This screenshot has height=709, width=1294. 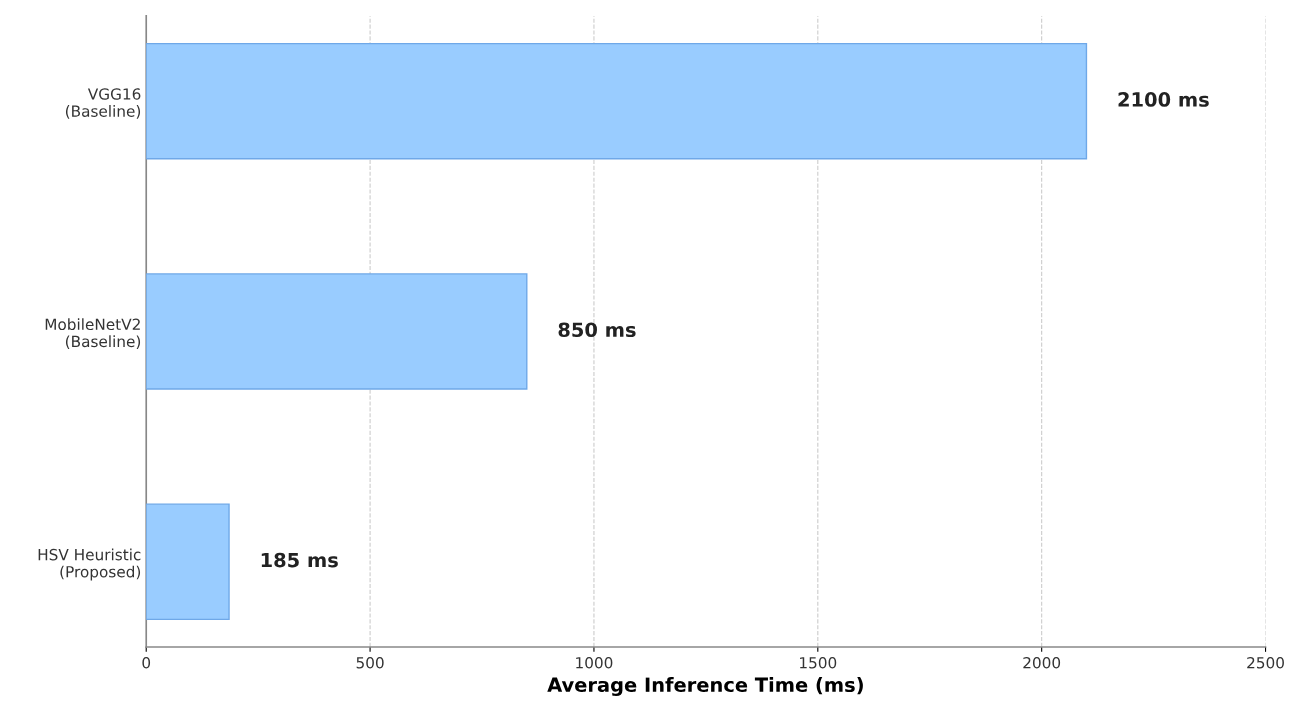 What do you see at coordinates (594, 662) in the screenshot?
I see `x-tick-label: 1000` at bounding box center [594, 662].